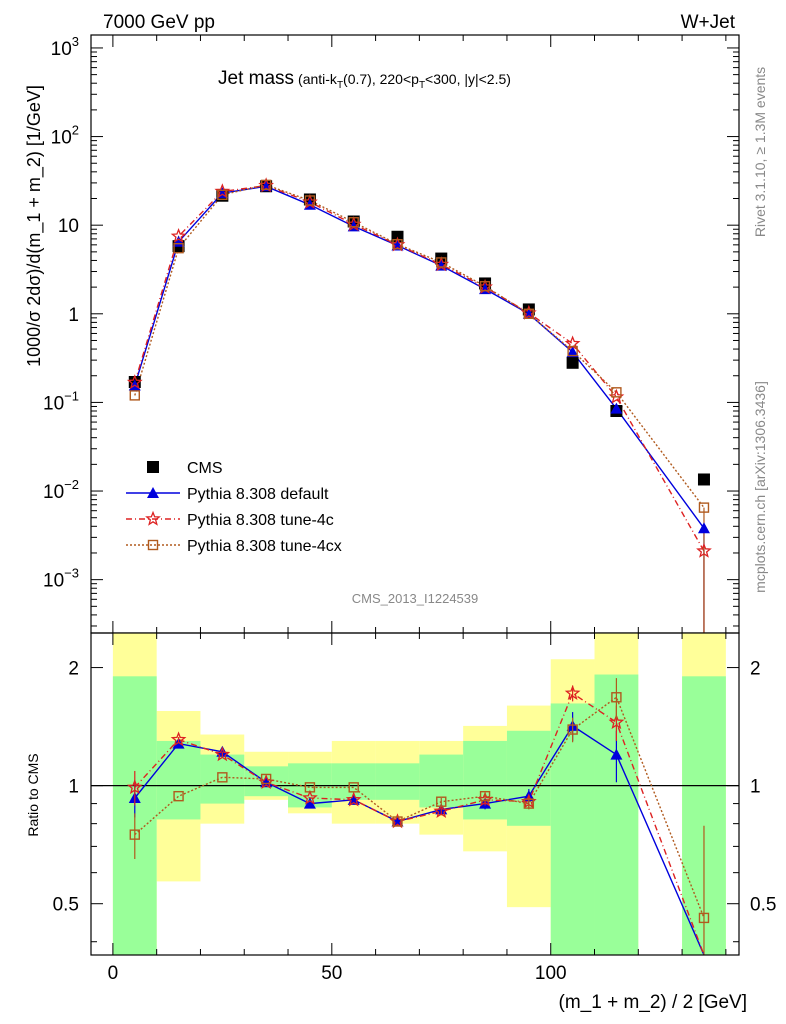 The image size is (786, 1024). I want to click on main-ylabel: 1000/σ 2dσ)/d(m_1 + m_2) [1/GeV], so click(34, 226).